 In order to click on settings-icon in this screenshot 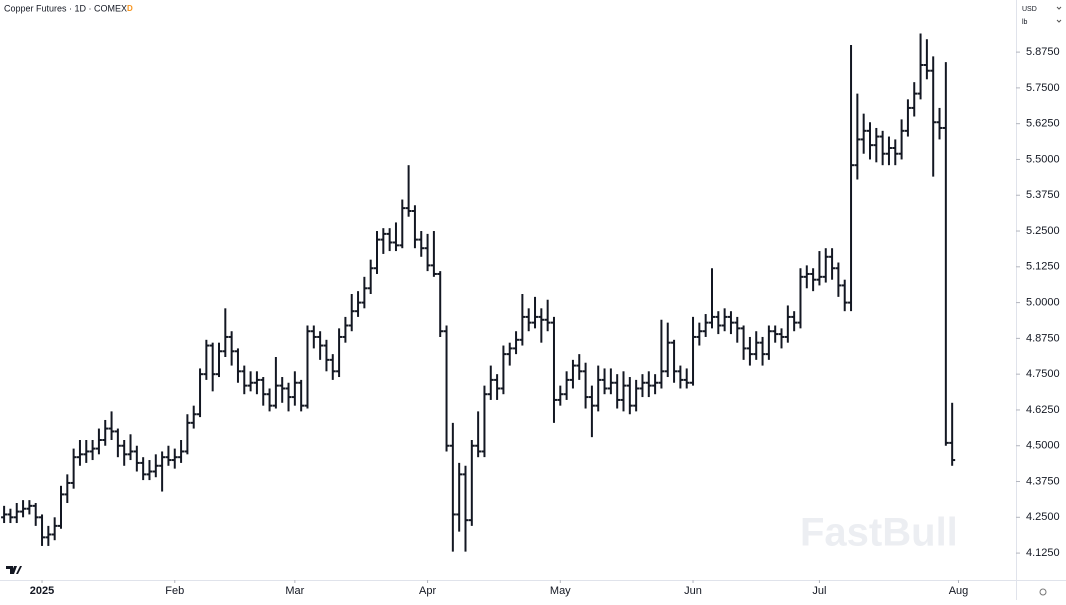, I will do `click(1043, 592)`.